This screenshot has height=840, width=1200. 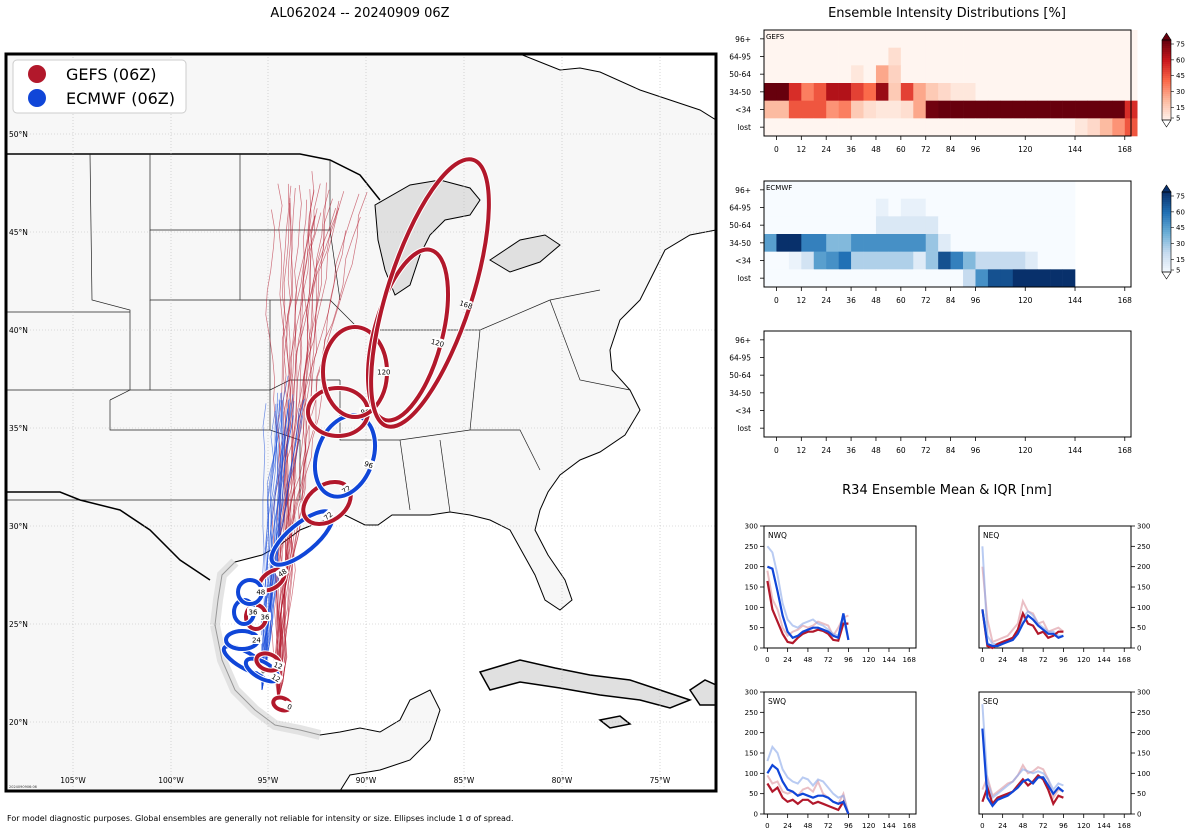 I want to click on colorbar-tick-label: 30, so click(x=1180, y=244).